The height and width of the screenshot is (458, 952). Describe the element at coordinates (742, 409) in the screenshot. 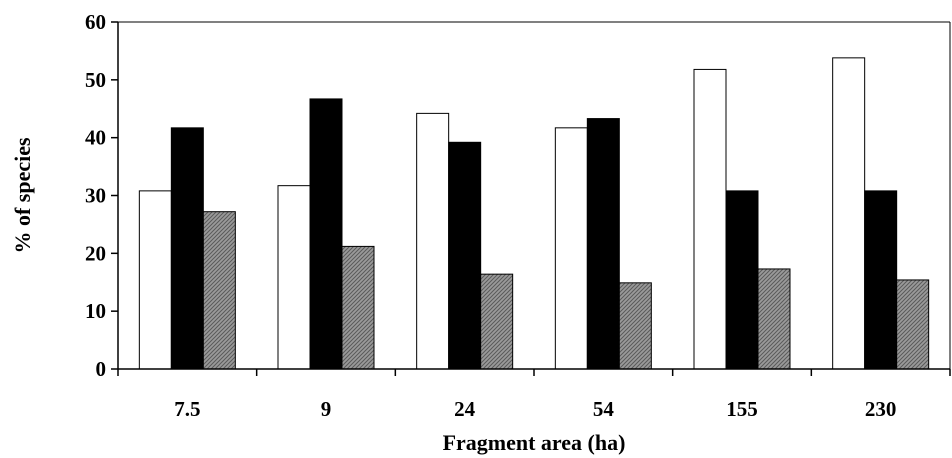

I see `x-tick-label: 155` at that location.